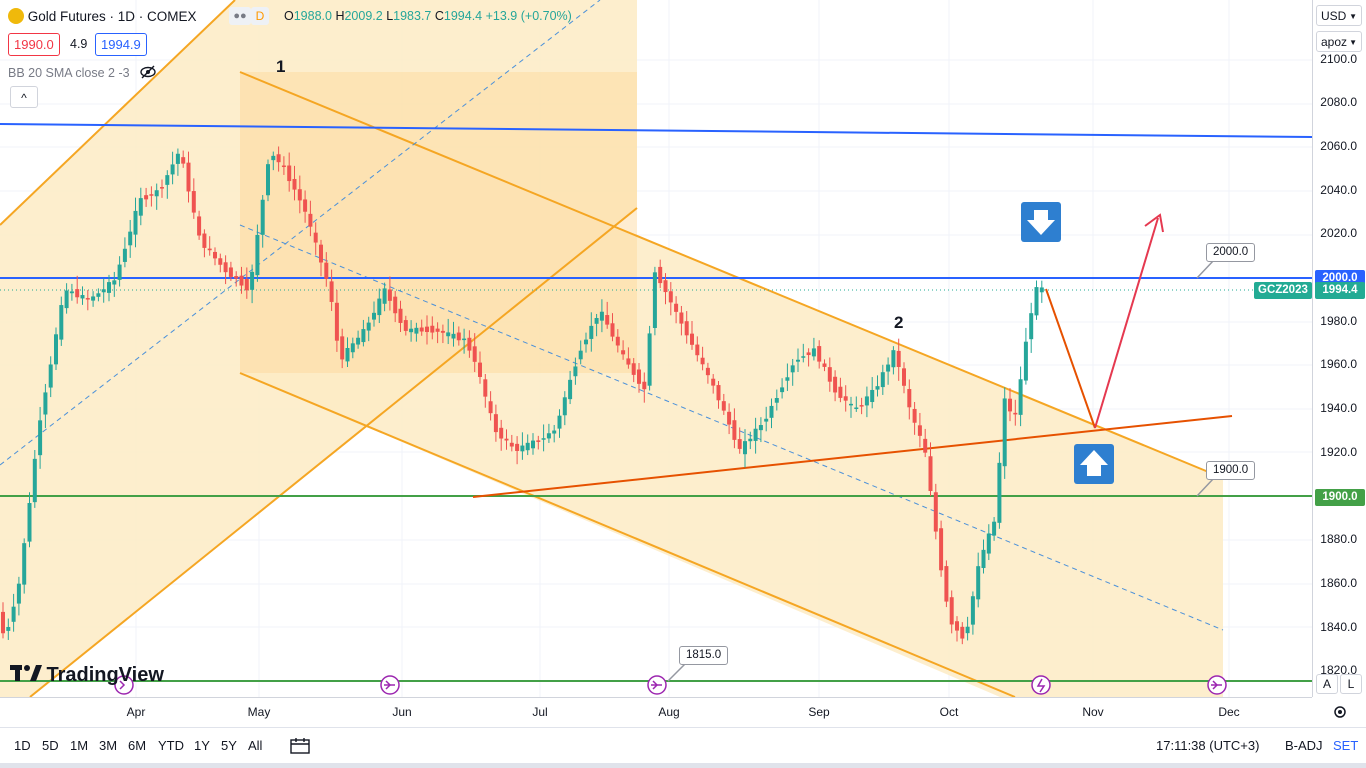 This screenshot has height=768, width=1366. Describe the element at coordinates (202, 745) in the screenshot. I see `range-button-1y: 1Y` at that location.